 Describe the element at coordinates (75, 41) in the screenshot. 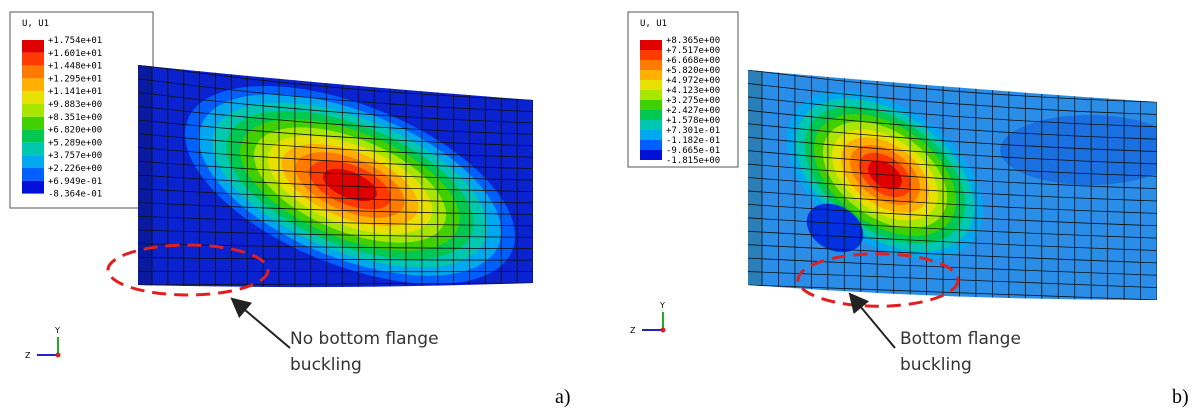

I see `legend-value: +1.754e+01` at that location.